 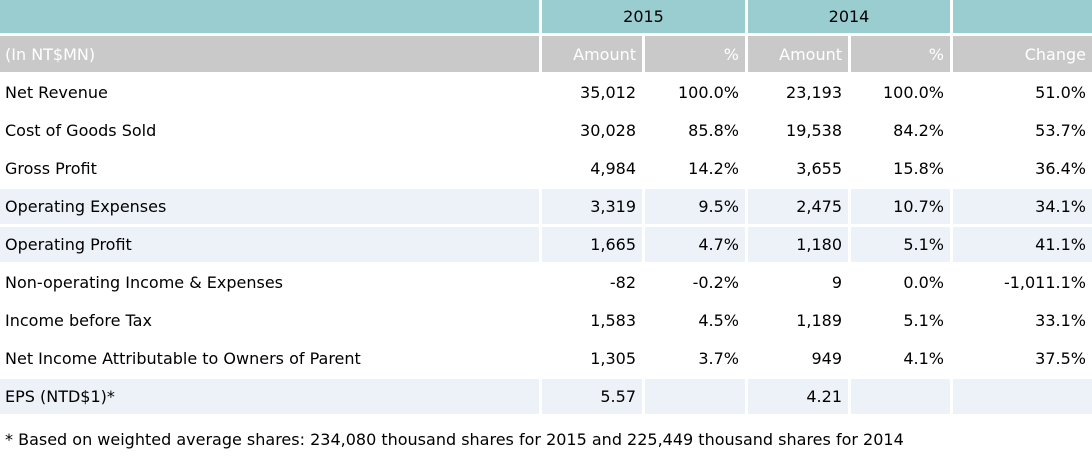 I want to click on cell-pct-2014: 4.1%, so click(x=902, y=360).